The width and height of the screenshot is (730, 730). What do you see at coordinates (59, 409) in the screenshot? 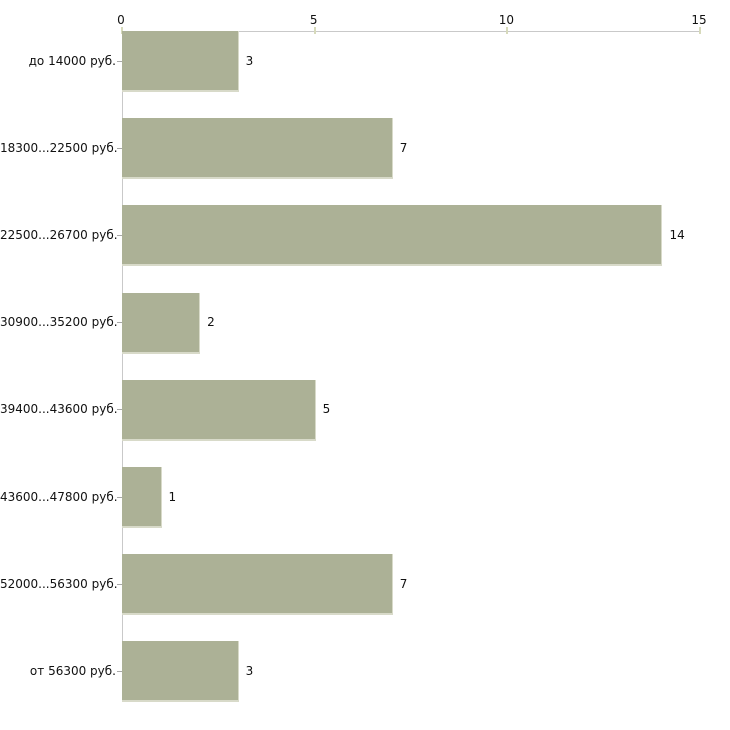
I see `category-label: 39400...43600 руб.` at bounding box center [59, 409].